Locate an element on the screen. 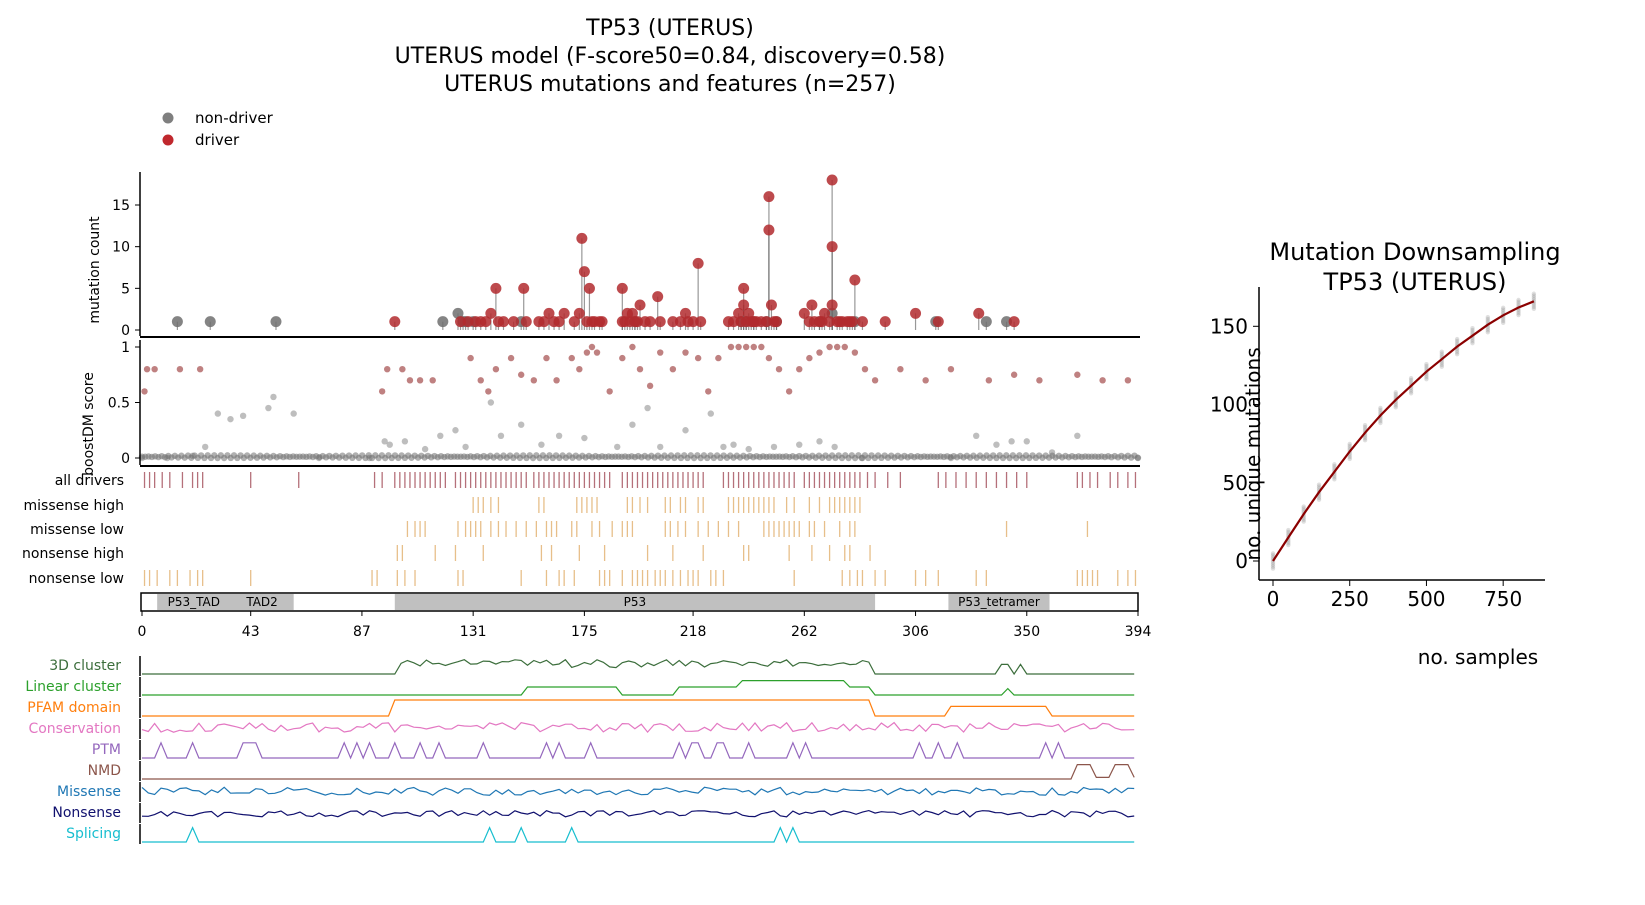  tick-row-label: all drivers is located at coordinates (89, 481).